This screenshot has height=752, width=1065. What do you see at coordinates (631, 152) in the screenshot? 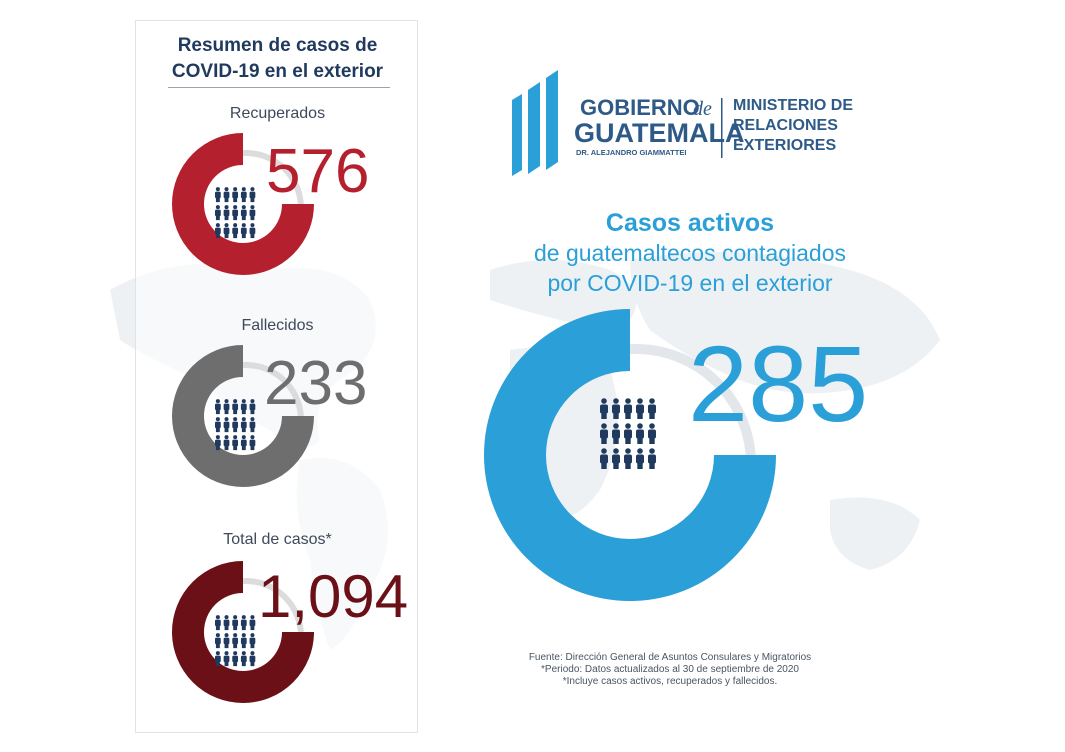
I see `logo-president: DR. ALEJANDRO GIAMMATTEI` at bounding box center [631, 152].